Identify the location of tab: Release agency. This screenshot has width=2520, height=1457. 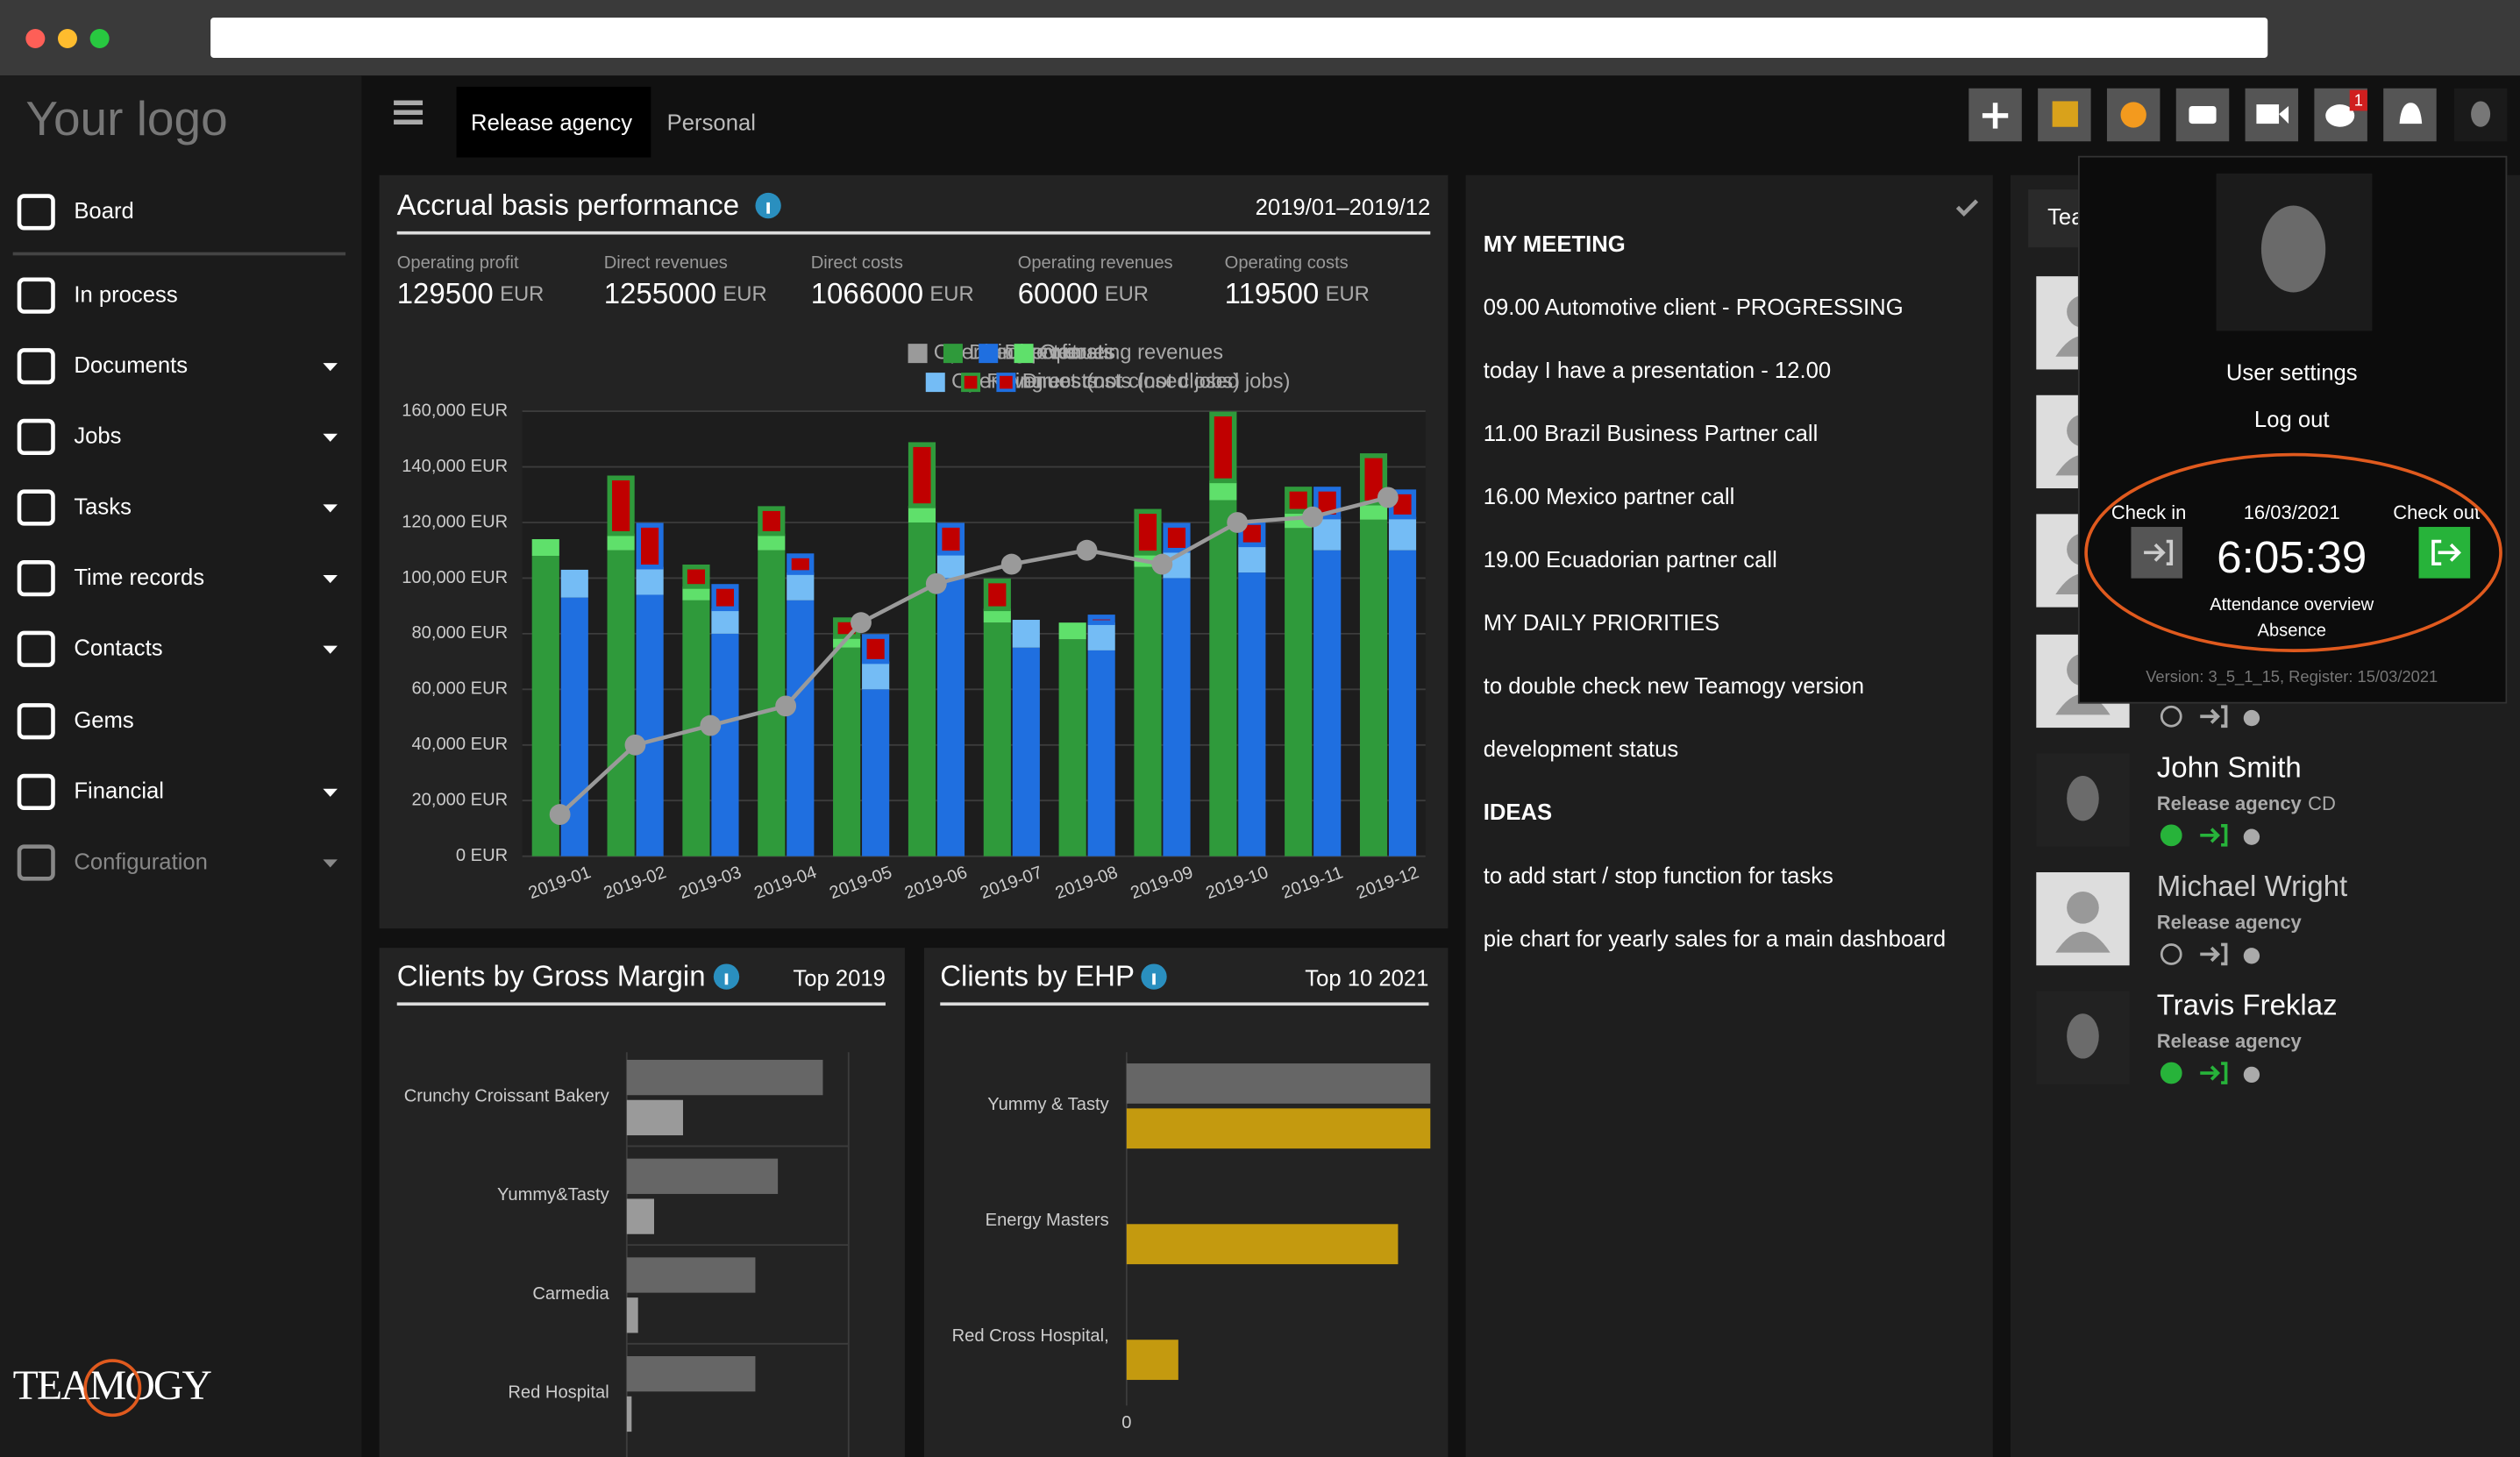
(552, 122).